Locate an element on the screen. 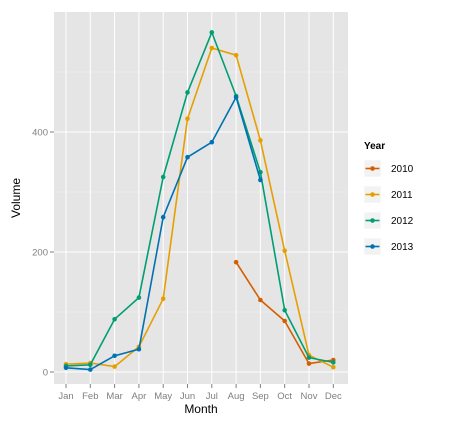 The image size is (450, 426). legend-title: Year is located at coordinates (374, 146).